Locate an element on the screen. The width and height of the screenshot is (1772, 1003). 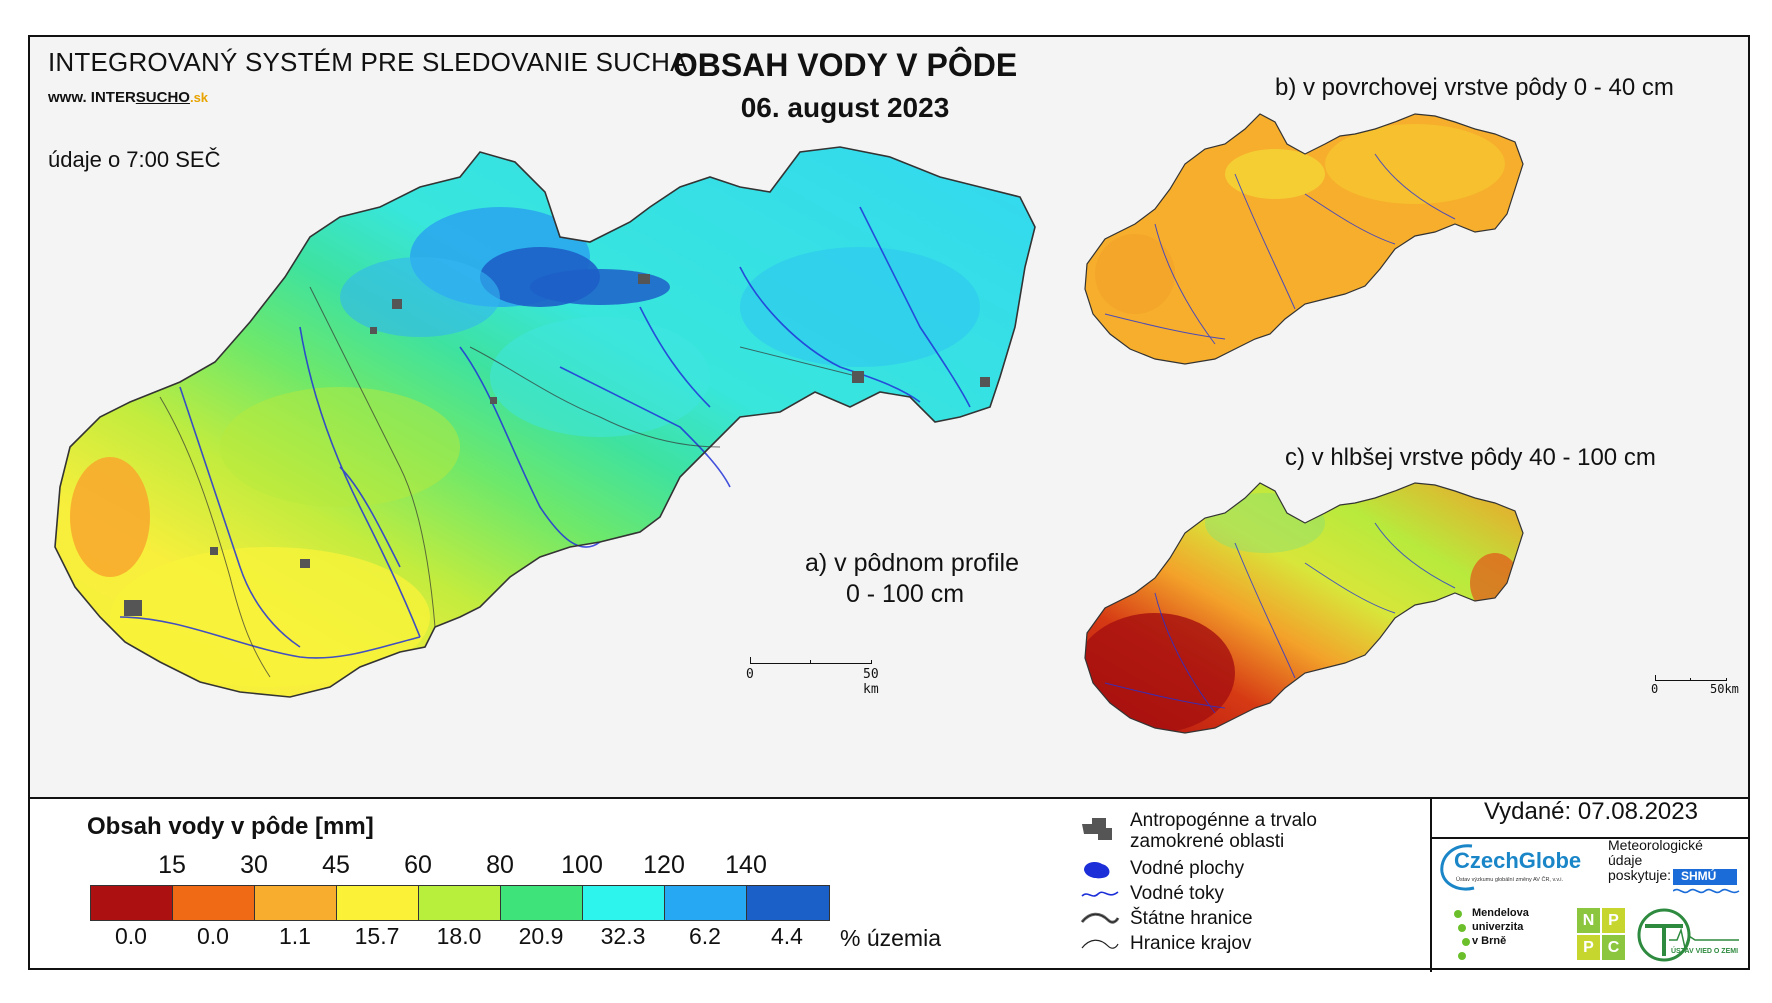
mendel-line-2: univerzita is located at coordinates (1498, 927).